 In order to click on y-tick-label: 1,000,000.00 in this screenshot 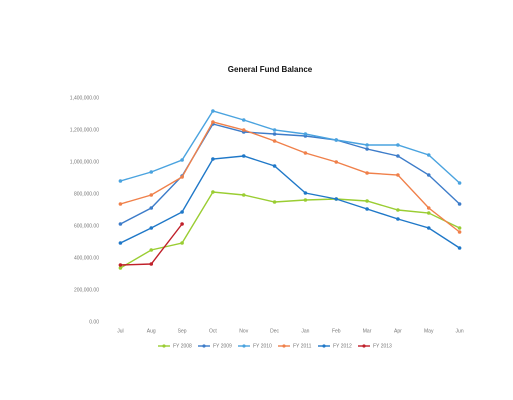, I will do `click(84, 162)`.